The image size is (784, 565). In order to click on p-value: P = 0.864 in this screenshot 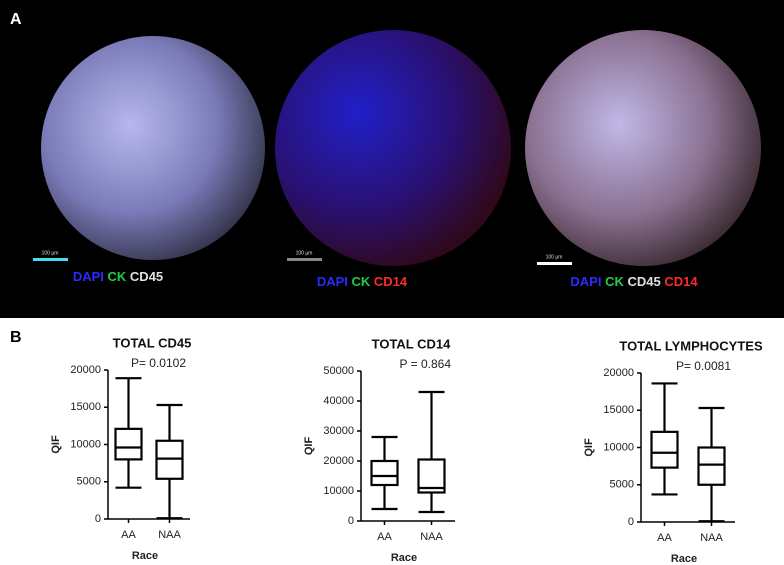, I will do `click(426, 364)`.